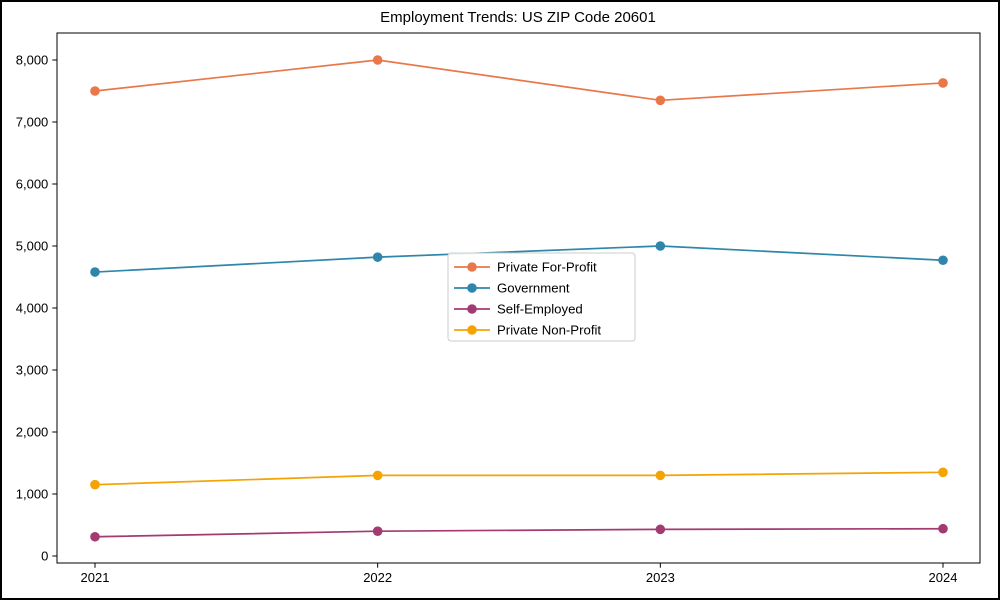 Image resolution: width=1000 pixels, height=600 pixels. I want to click on legend-item-private-non-profit: Private Non-Profit, so click(527, 330).